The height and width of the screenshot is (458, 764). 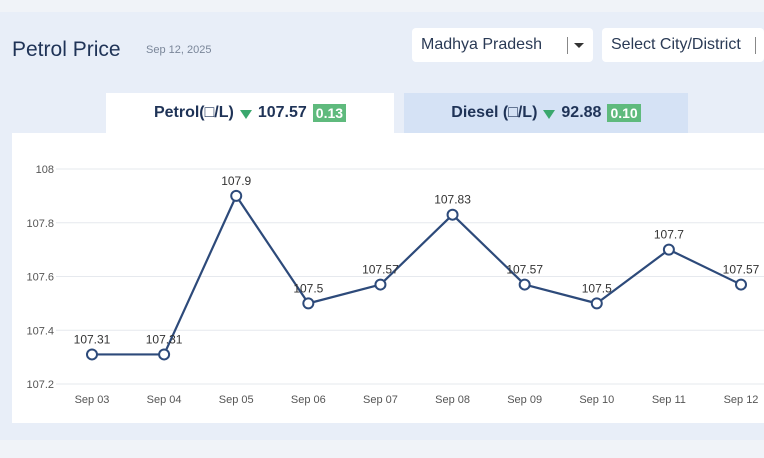 What do you see at coordinates (452, 400) in the screenshot?
I see `x-tick-label: Sep 08` at bounding box center [452, 400].